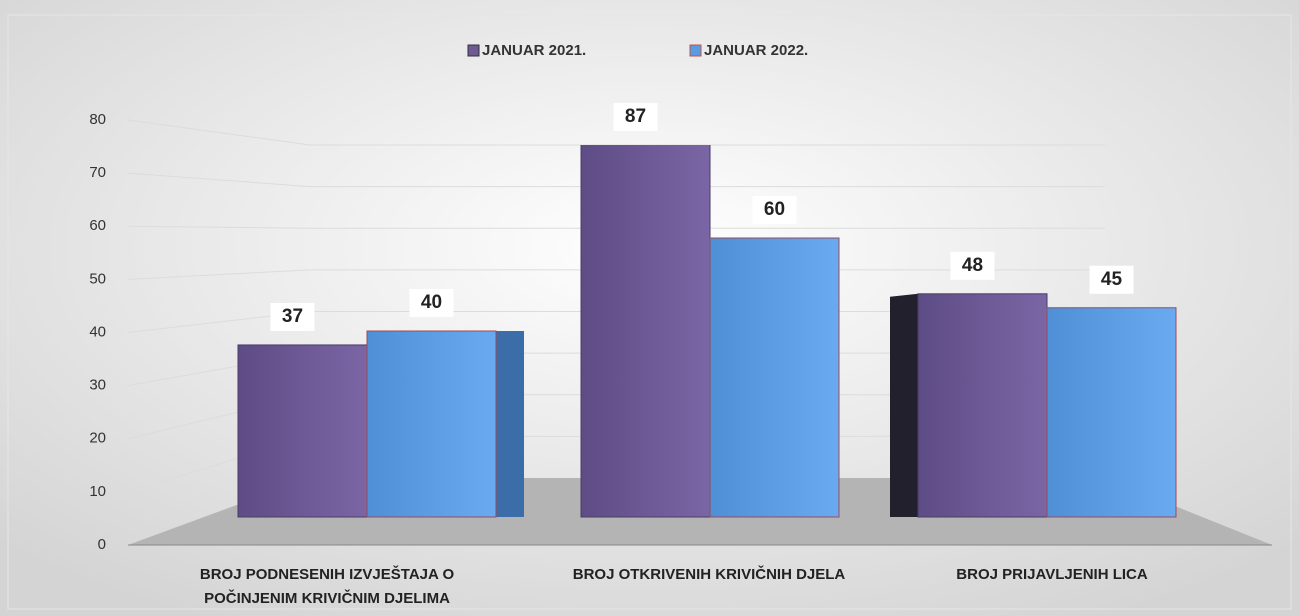 The height and width of the screenshot is (616, 1299). Describe the element at coordinates (97, 278) in the screenshot. I see `y-tick-label: 50` at that location.